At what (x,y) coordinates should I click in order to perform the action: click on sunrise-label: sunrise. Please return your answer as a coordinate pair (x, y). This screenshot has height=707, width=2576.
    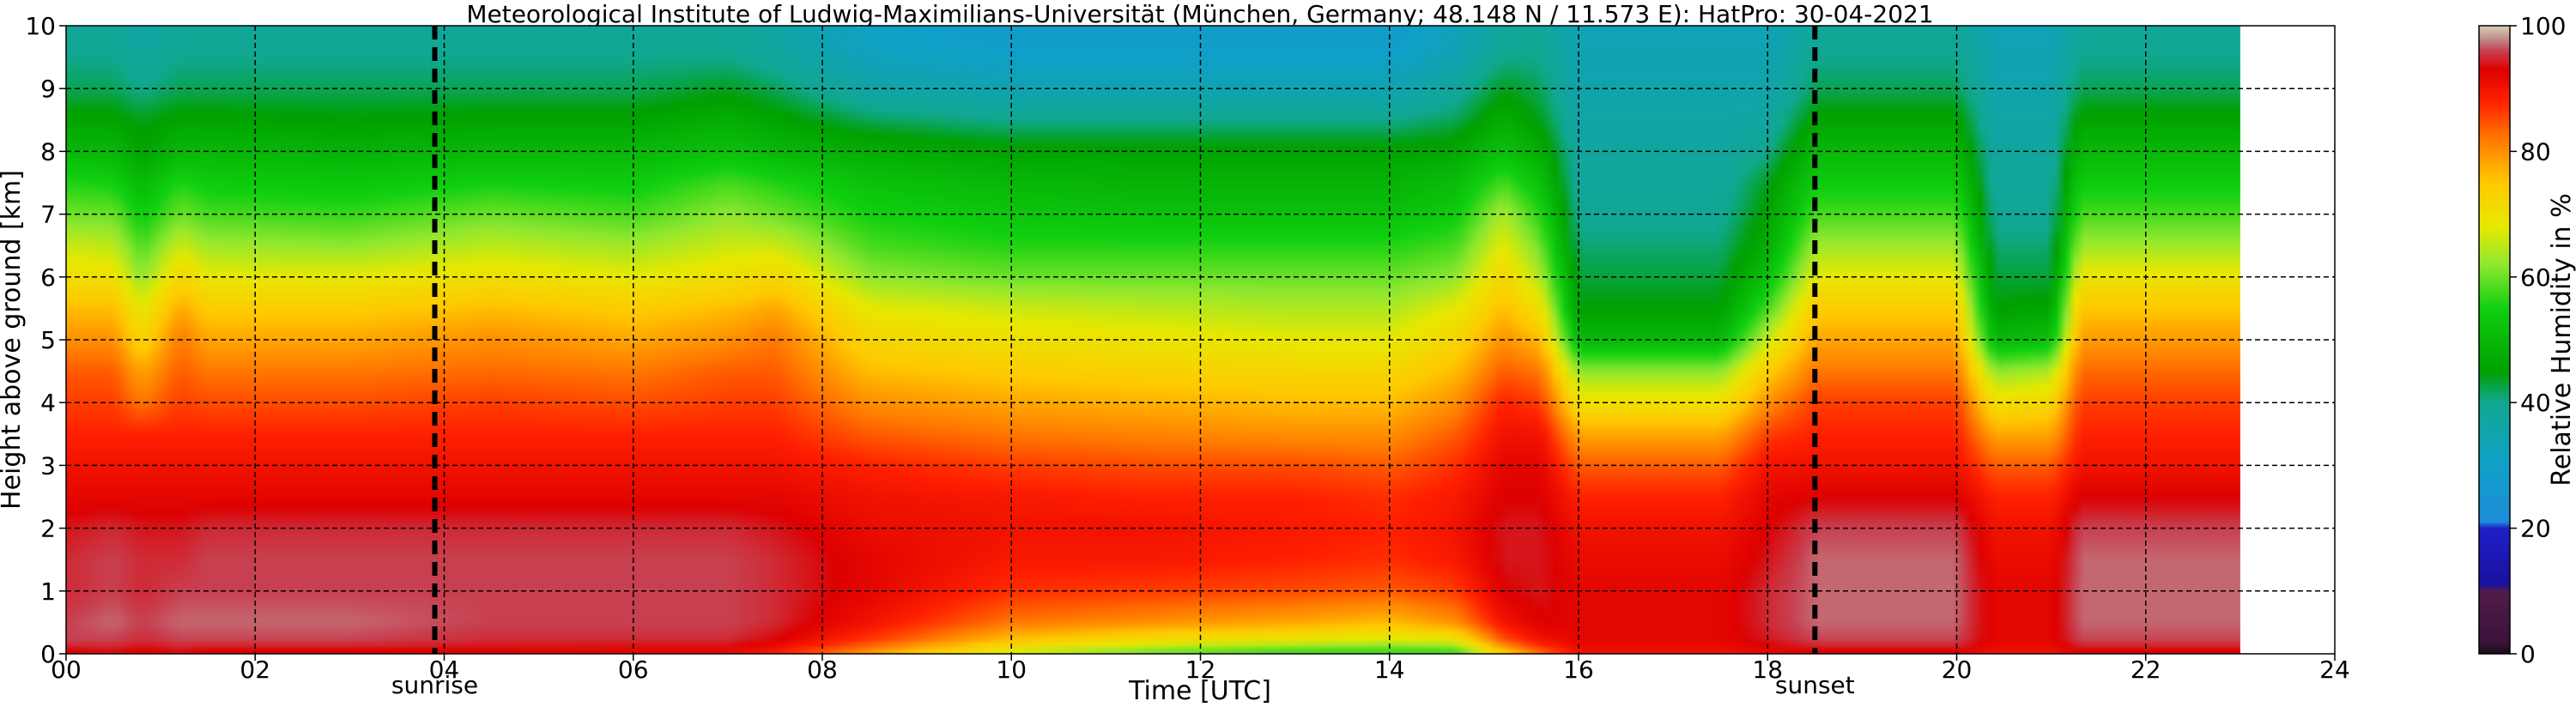
    Looking at the image, I should click on (434, 685).